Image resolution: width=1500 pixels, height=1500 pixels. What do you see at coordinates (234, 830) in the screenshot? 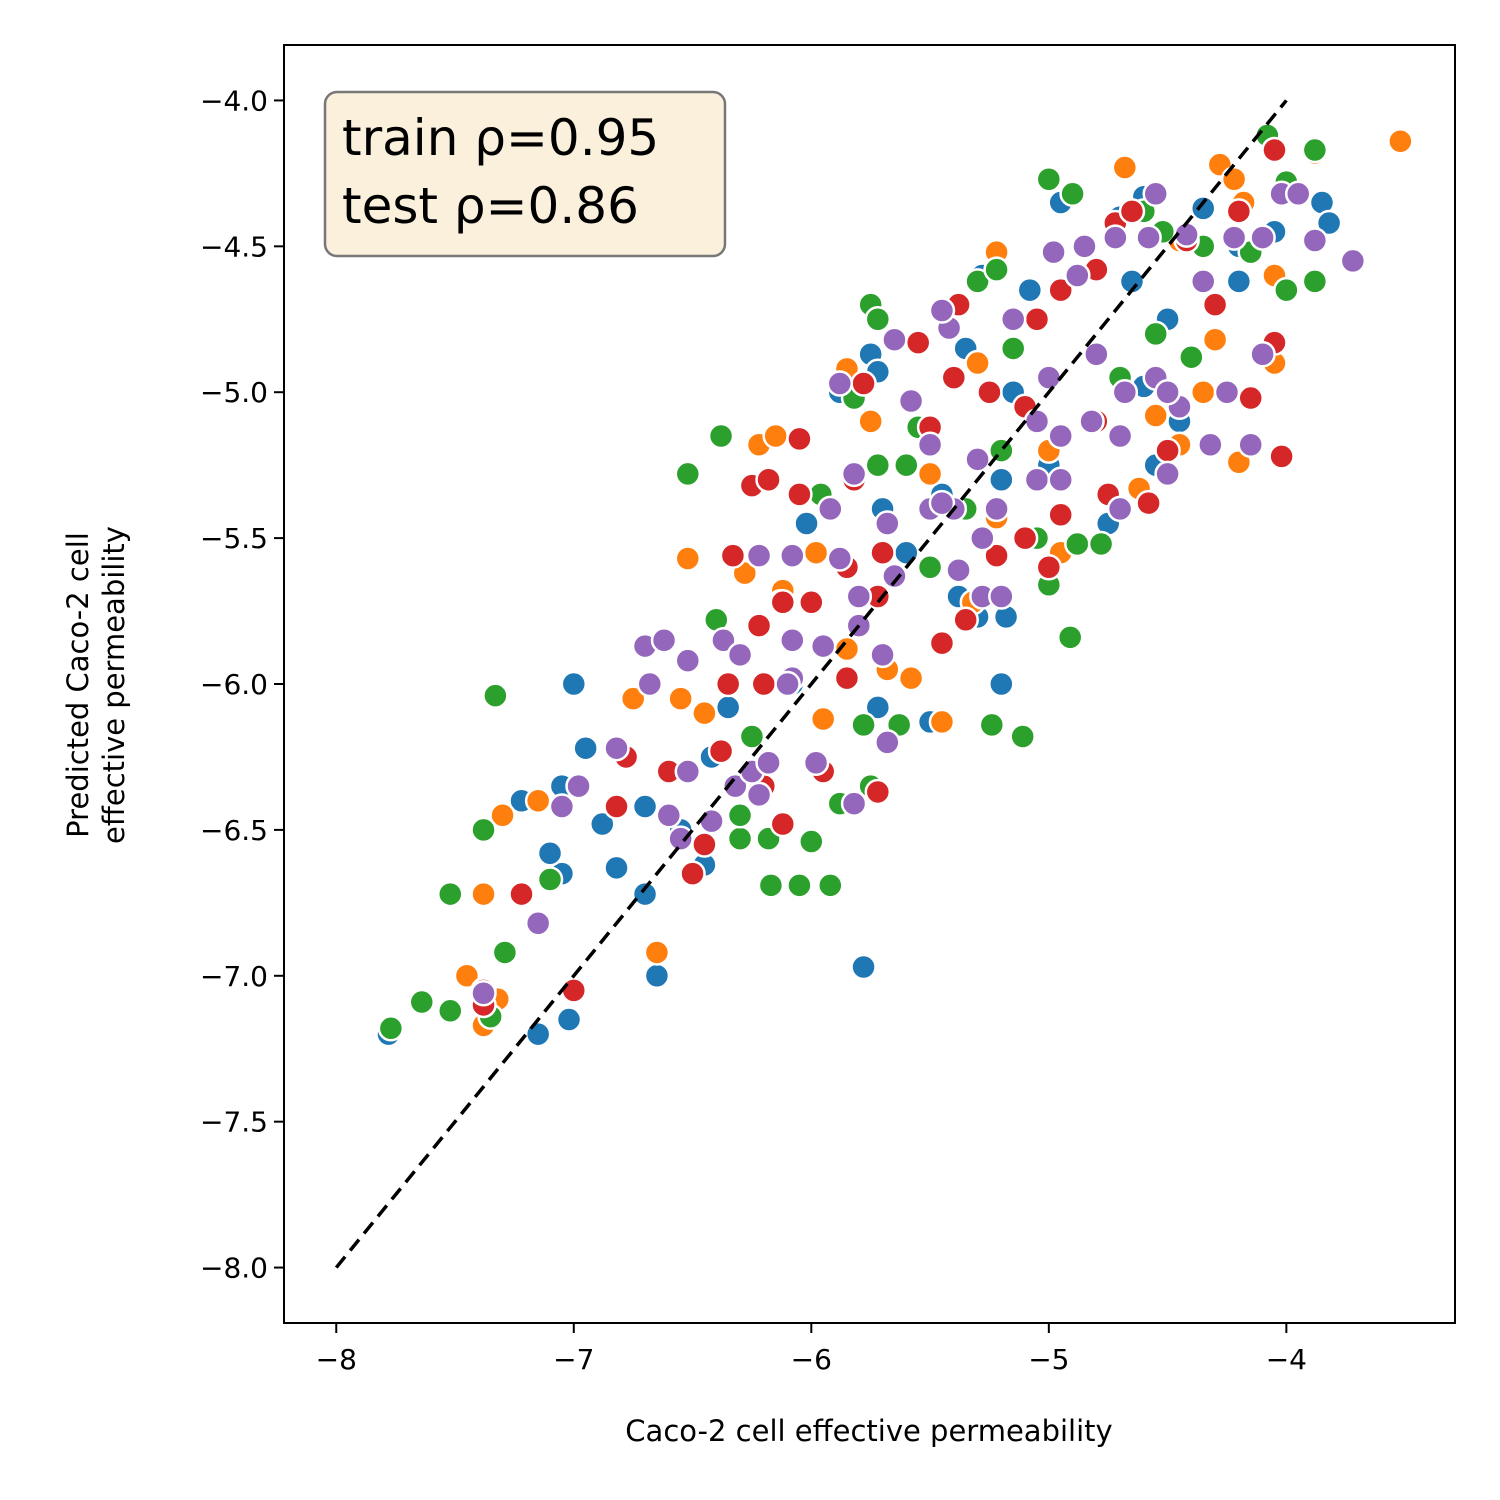
I see `y-tick-label: −6.5` at bounding box center [234, 830].